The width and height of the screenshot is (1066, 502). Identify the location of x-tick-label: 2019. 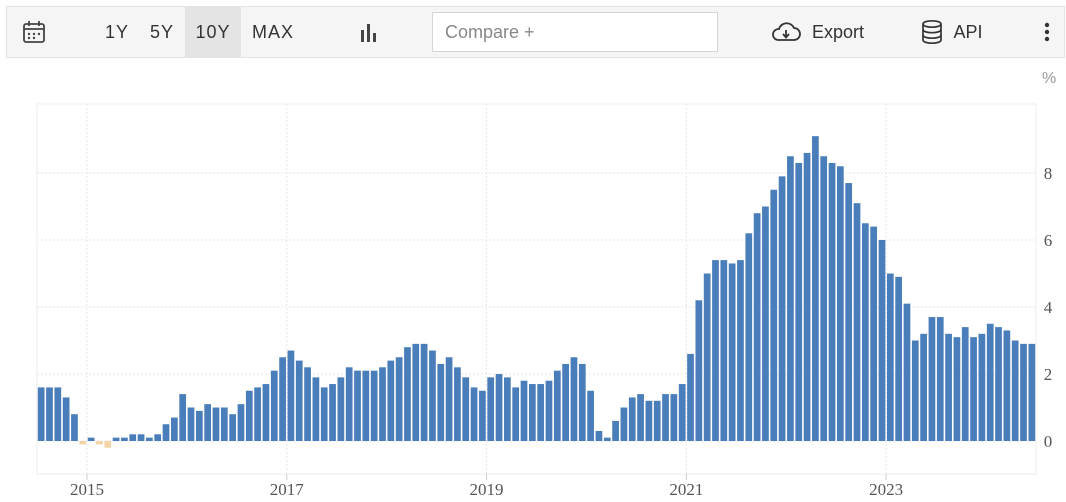
(487, 489).